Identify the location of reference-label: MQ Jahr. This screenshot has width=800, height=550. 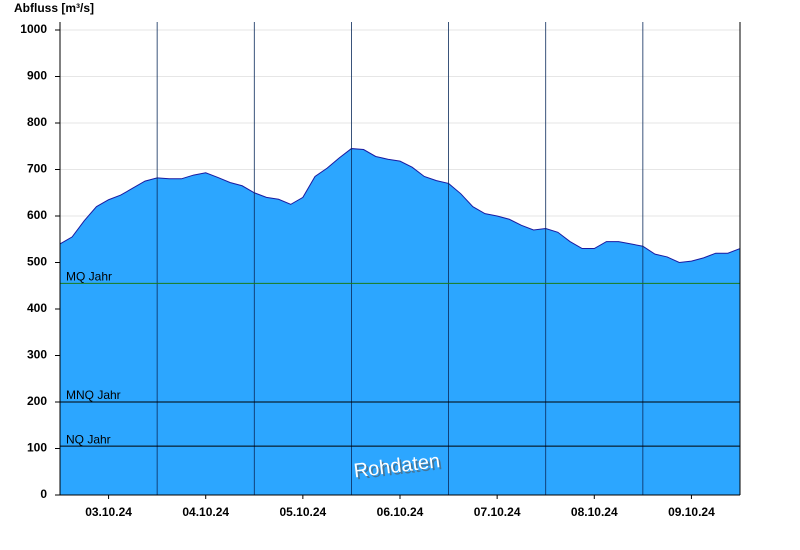
(89, 277).